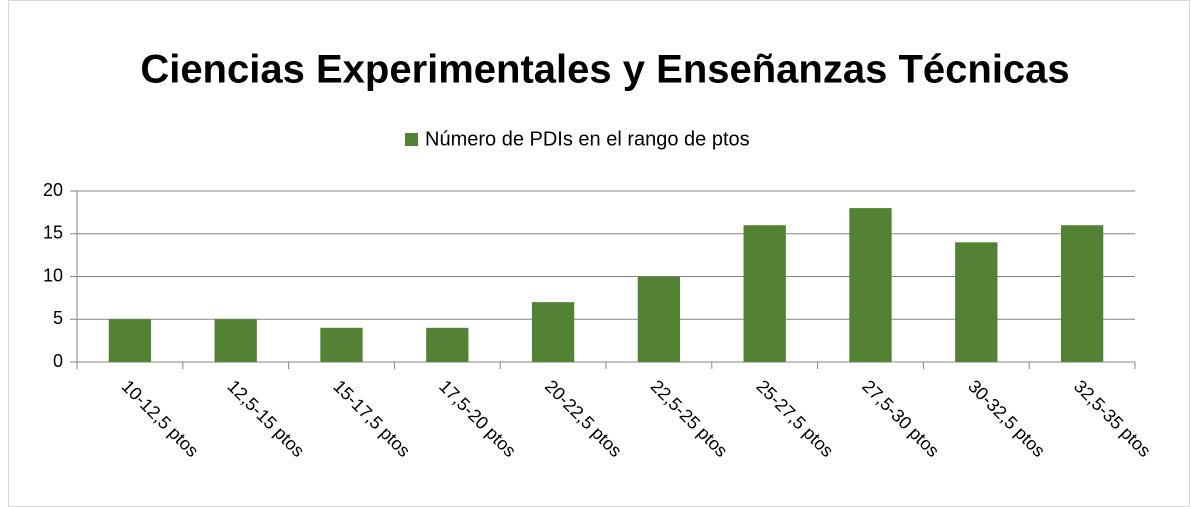 The image size is (1191, 507). I want to click on y-tick-label: 10, so click(53, 275).